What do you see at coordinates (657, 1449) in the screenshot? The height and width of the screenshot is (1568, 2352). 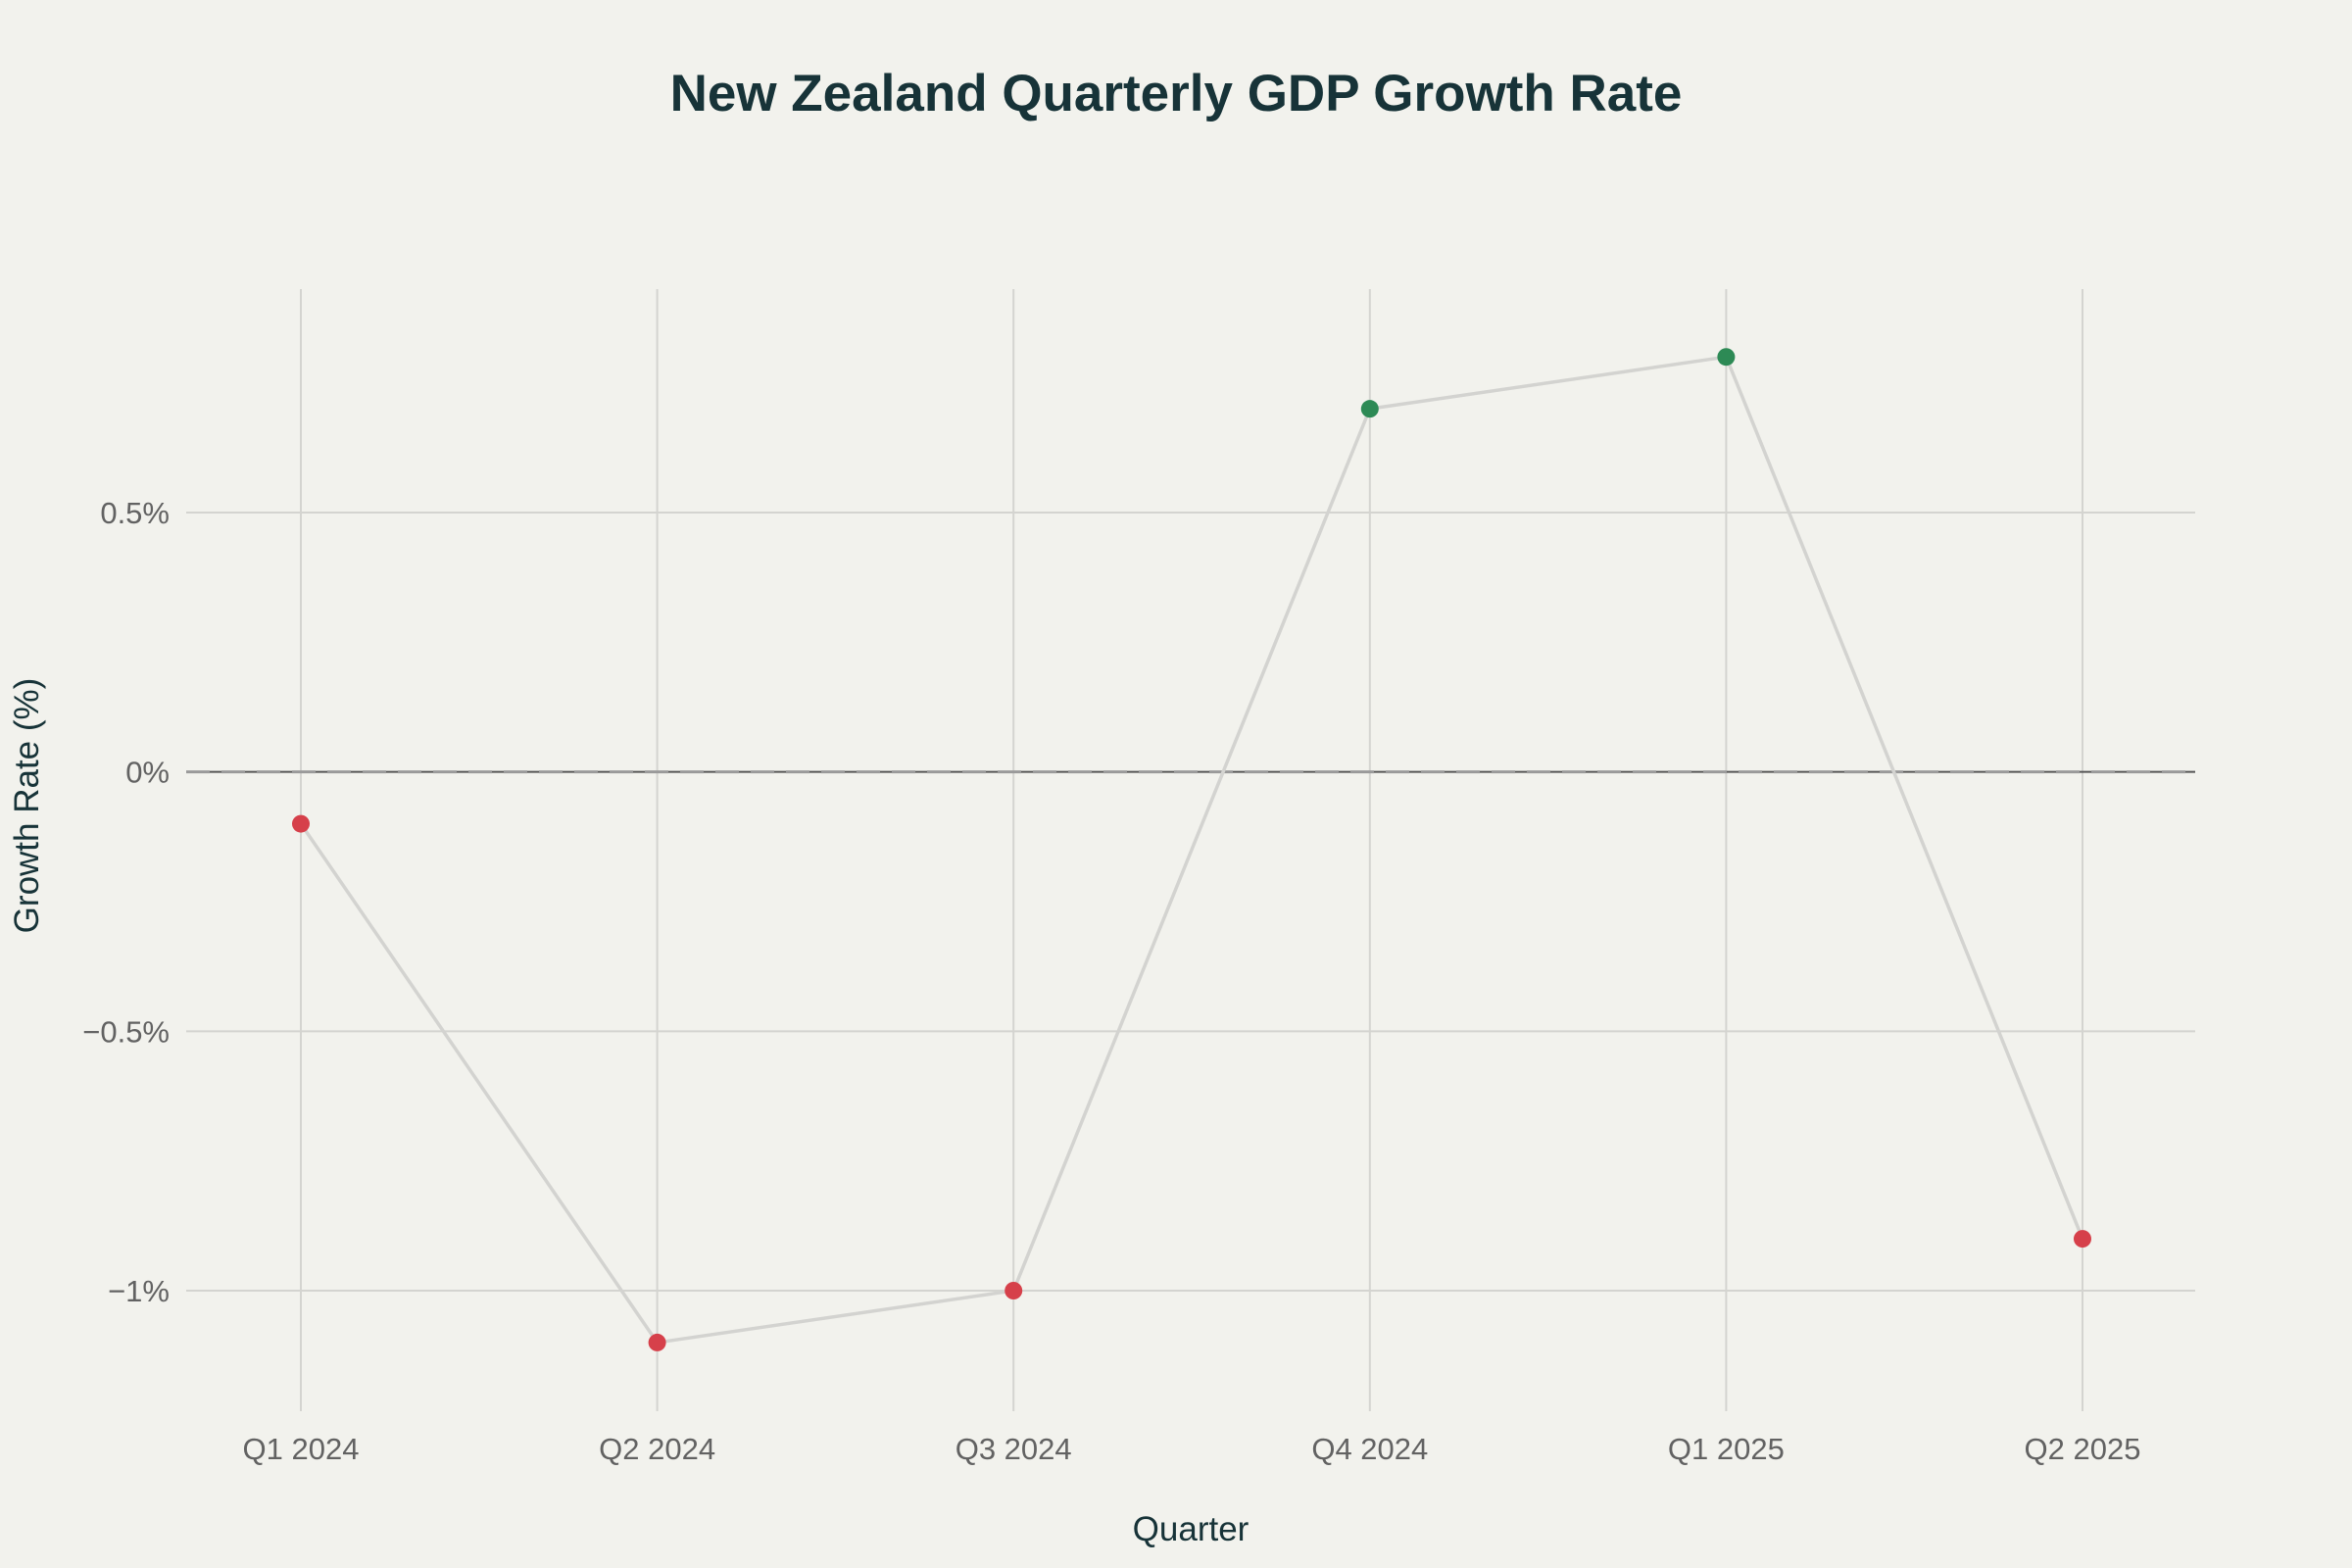 I see `x-tick-label: Q2 2024` at bounding box center [657, 1449].